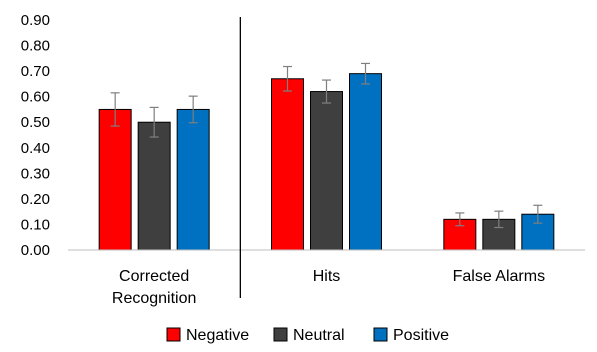 The width and height of the screenshot is (597, 352). I want to click on legend: Negative Neutral Positive, so click(307, 335).